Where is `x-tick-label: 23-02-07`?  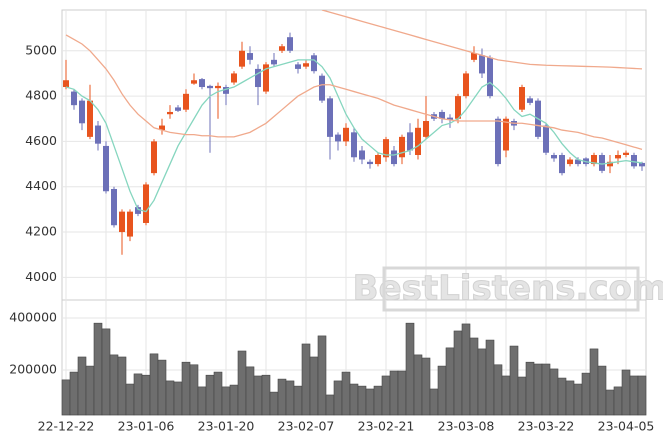 x-tick-label: 23-02-07 is located at coordinates (306, 426).